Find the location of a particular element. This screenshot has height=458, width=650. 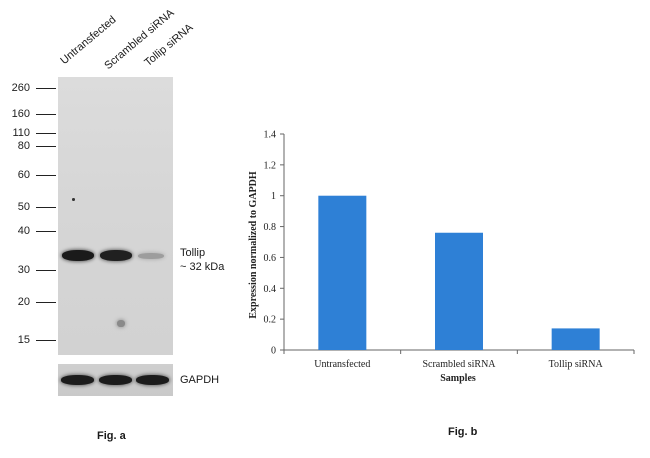

gapdh-band-untransfected is located at coordinates (77, 380).